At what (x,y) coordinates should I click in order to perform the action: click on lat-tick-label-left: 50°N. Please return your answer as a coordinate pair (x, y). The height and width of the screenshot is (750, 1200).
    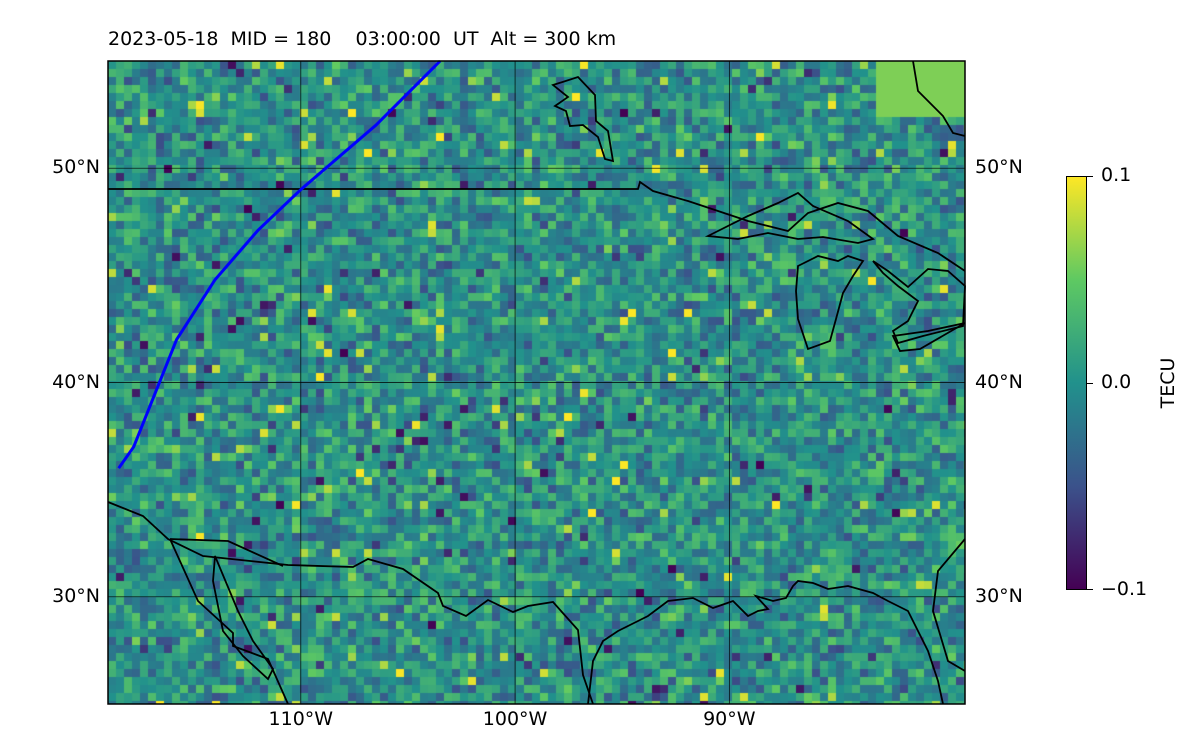
    Looking at the image, I should click on (76, 167).